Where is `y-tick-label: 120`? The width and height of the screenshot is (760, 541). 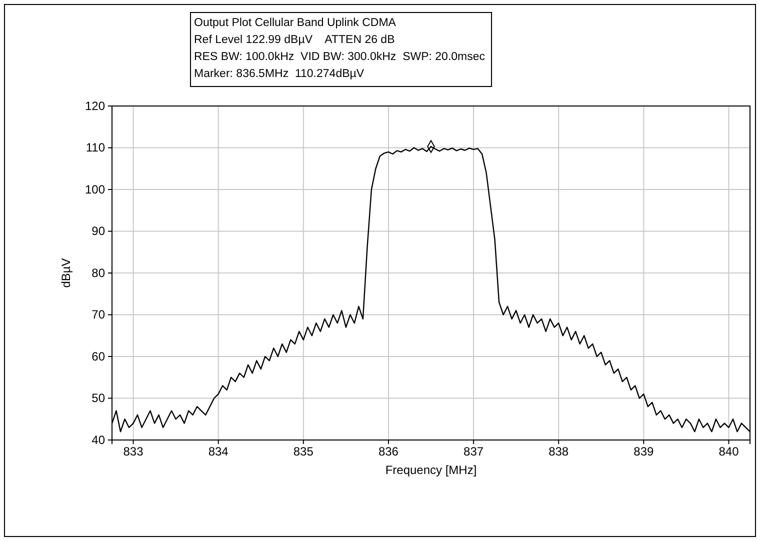
y-tick-label: 120 is located at coordinates (95, 105).